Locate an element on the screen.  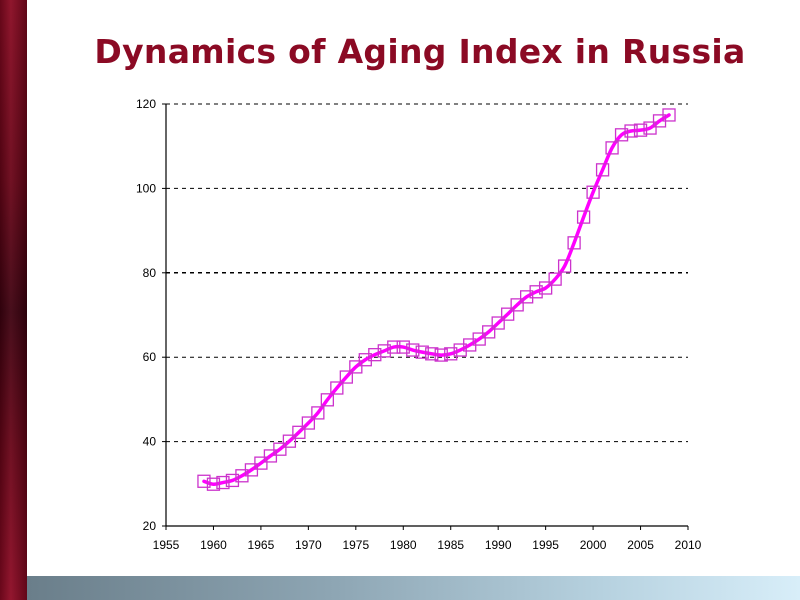
x-tick-label: 2010 is located at coordinates (688, 545).